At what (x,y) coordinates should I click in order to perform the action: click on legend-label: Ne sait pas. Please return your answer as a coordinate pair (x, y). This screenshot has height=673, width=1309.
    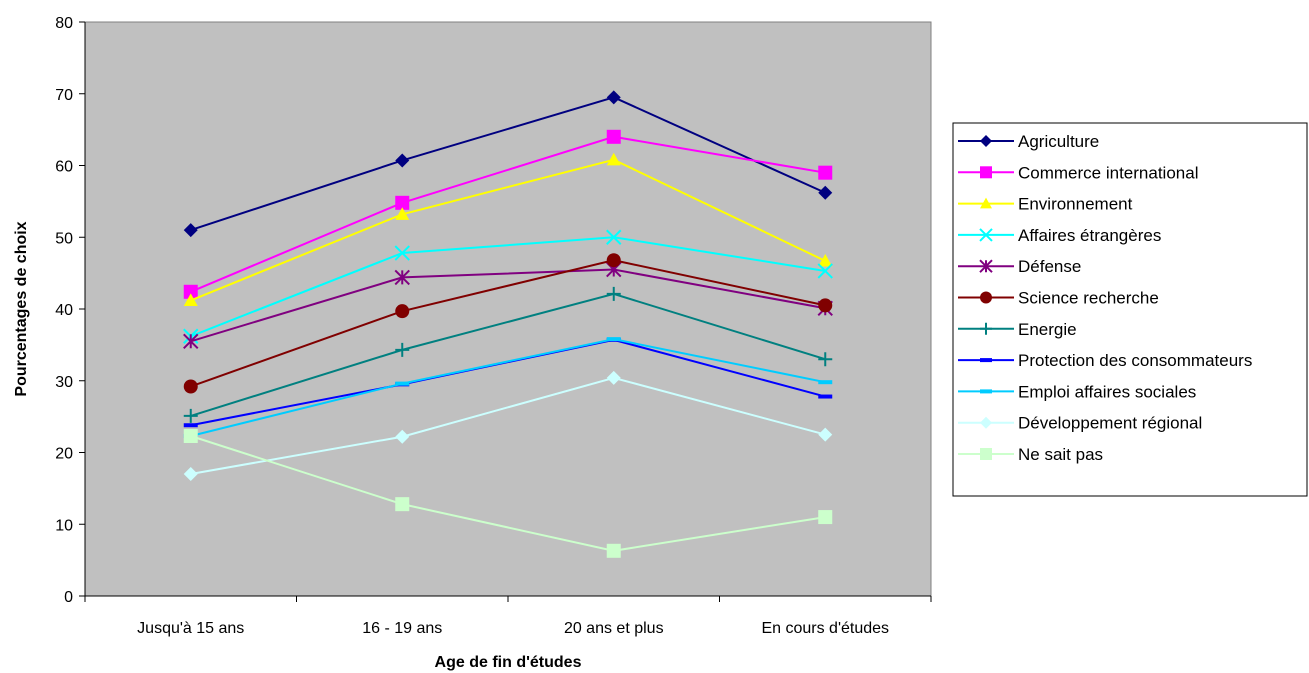
    Looking at the image, I should click on (1060, 454).